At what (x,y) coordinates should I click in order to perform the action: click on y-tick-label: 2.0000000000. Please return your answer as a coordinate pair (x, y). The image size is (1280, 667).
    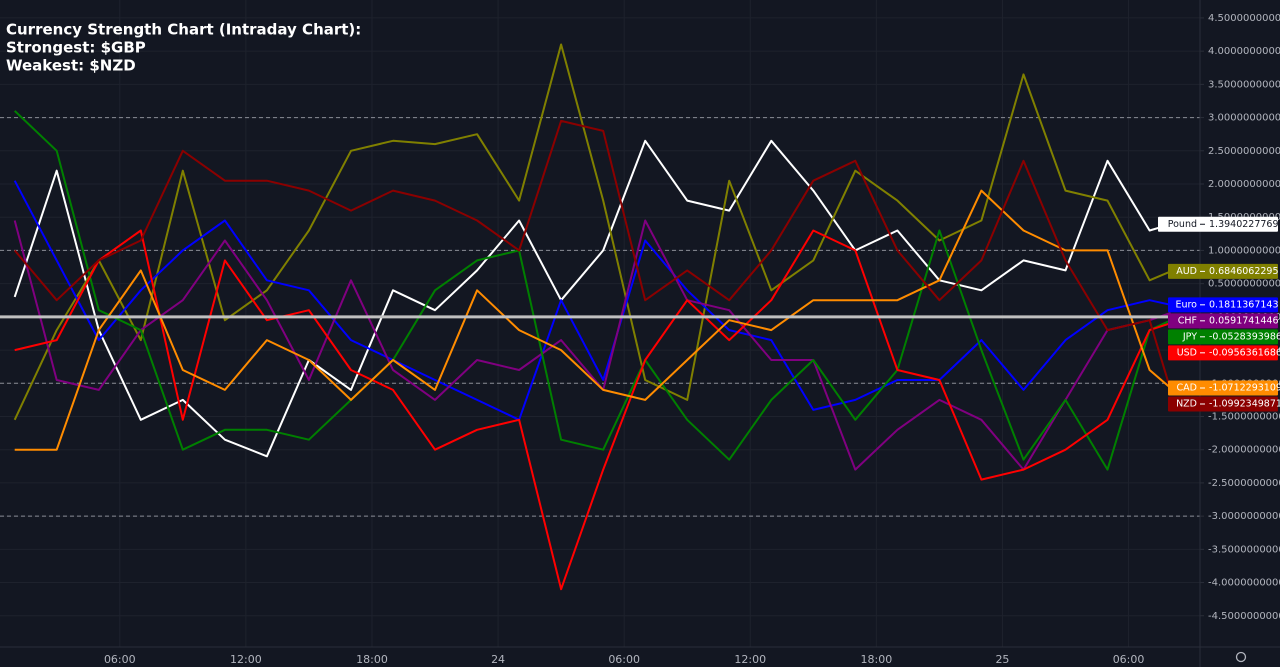
    Looking at the image, I should click on (1244, 184).